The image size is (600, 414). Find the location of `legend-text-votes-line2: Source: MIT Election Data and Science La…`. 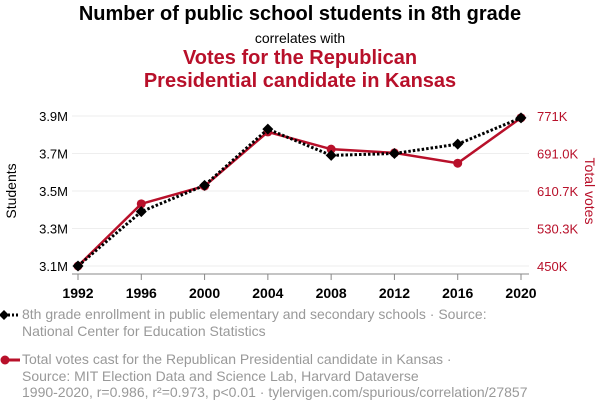

legend-text-votes-line2: Source: MIT Election Data and Science La… is located at coordinates (220, 376).